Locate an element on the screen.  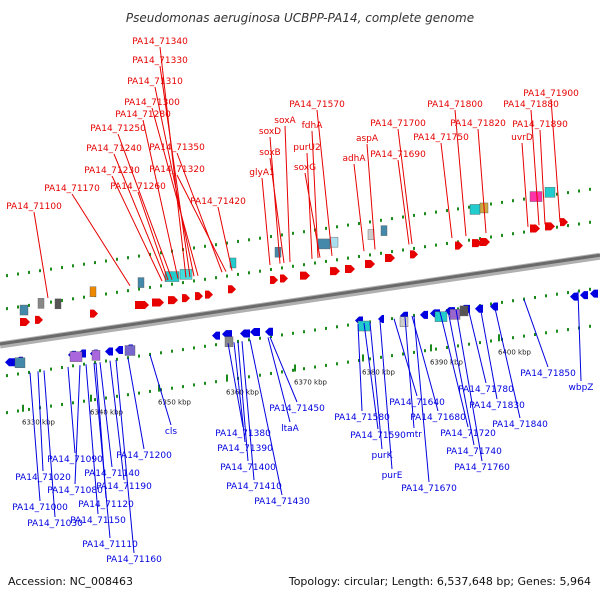
tick-label: 6340 kbp is located at coordinates (107, 413).